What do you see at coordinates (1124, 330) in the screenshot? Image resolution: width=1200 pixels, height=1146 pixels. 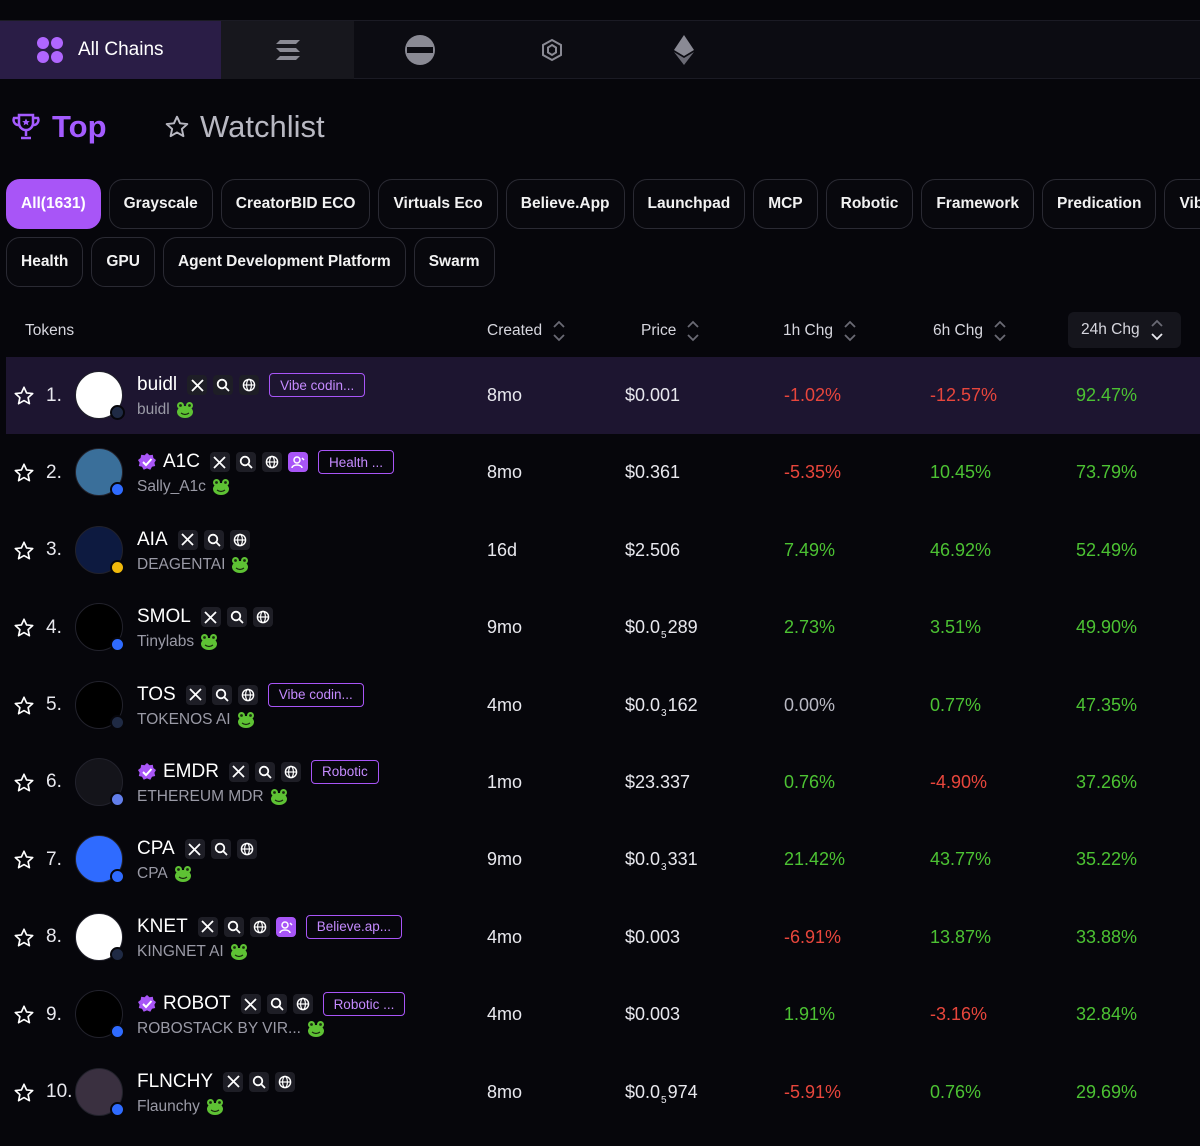 I see `header-24h-chg: 24h Chg` at bounding box center [1124, 330].